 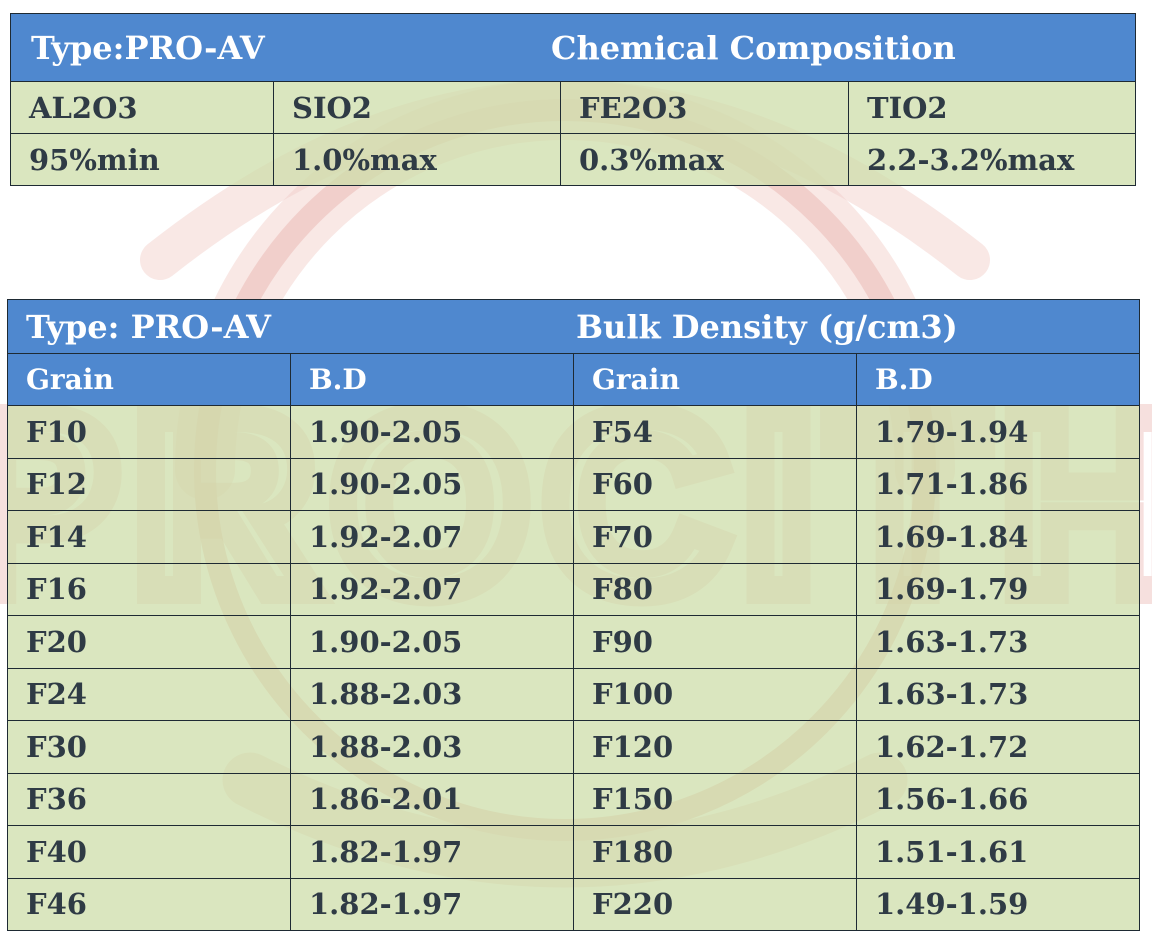 I want to click on table-row: F10 1.90-2.05 F54 1.79-1.94, so click(x=573, y=432).